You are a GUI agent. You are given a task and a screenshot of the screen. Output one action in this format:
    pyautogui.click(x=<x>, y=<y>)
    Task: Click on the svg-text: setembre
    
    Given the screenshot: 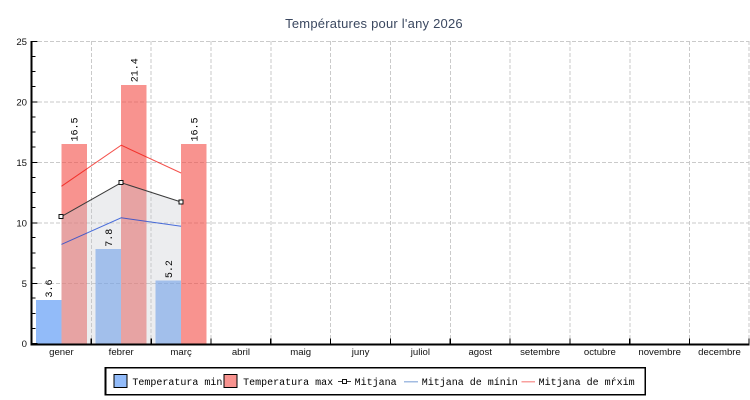 What is the action you would take?
    pyautogui.click(x=540, y=352)
    